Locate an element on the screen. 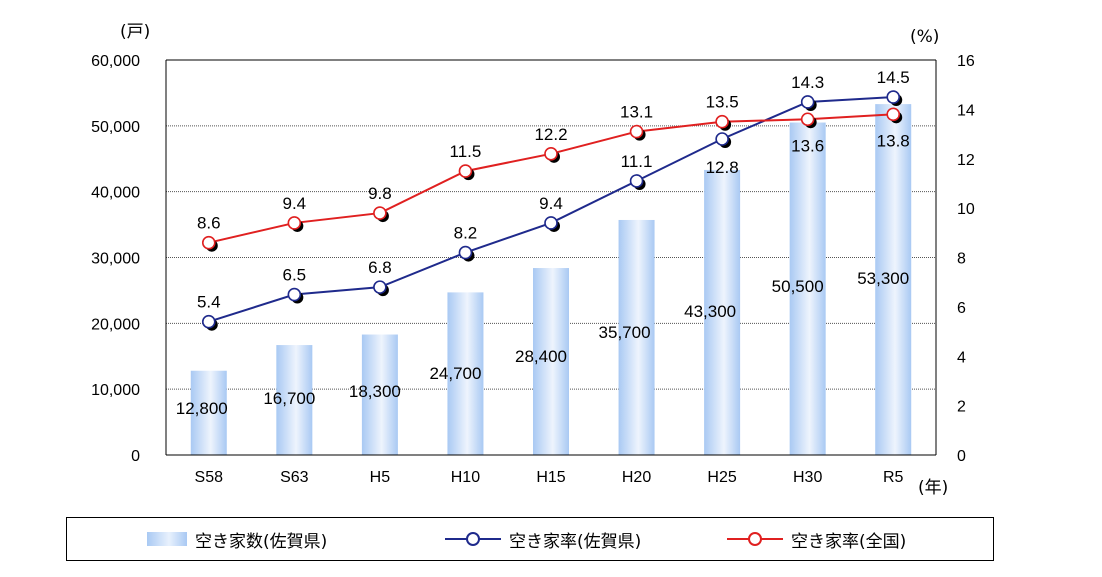  bar-value-label: 43,300 is located at coordinates (710, 311).